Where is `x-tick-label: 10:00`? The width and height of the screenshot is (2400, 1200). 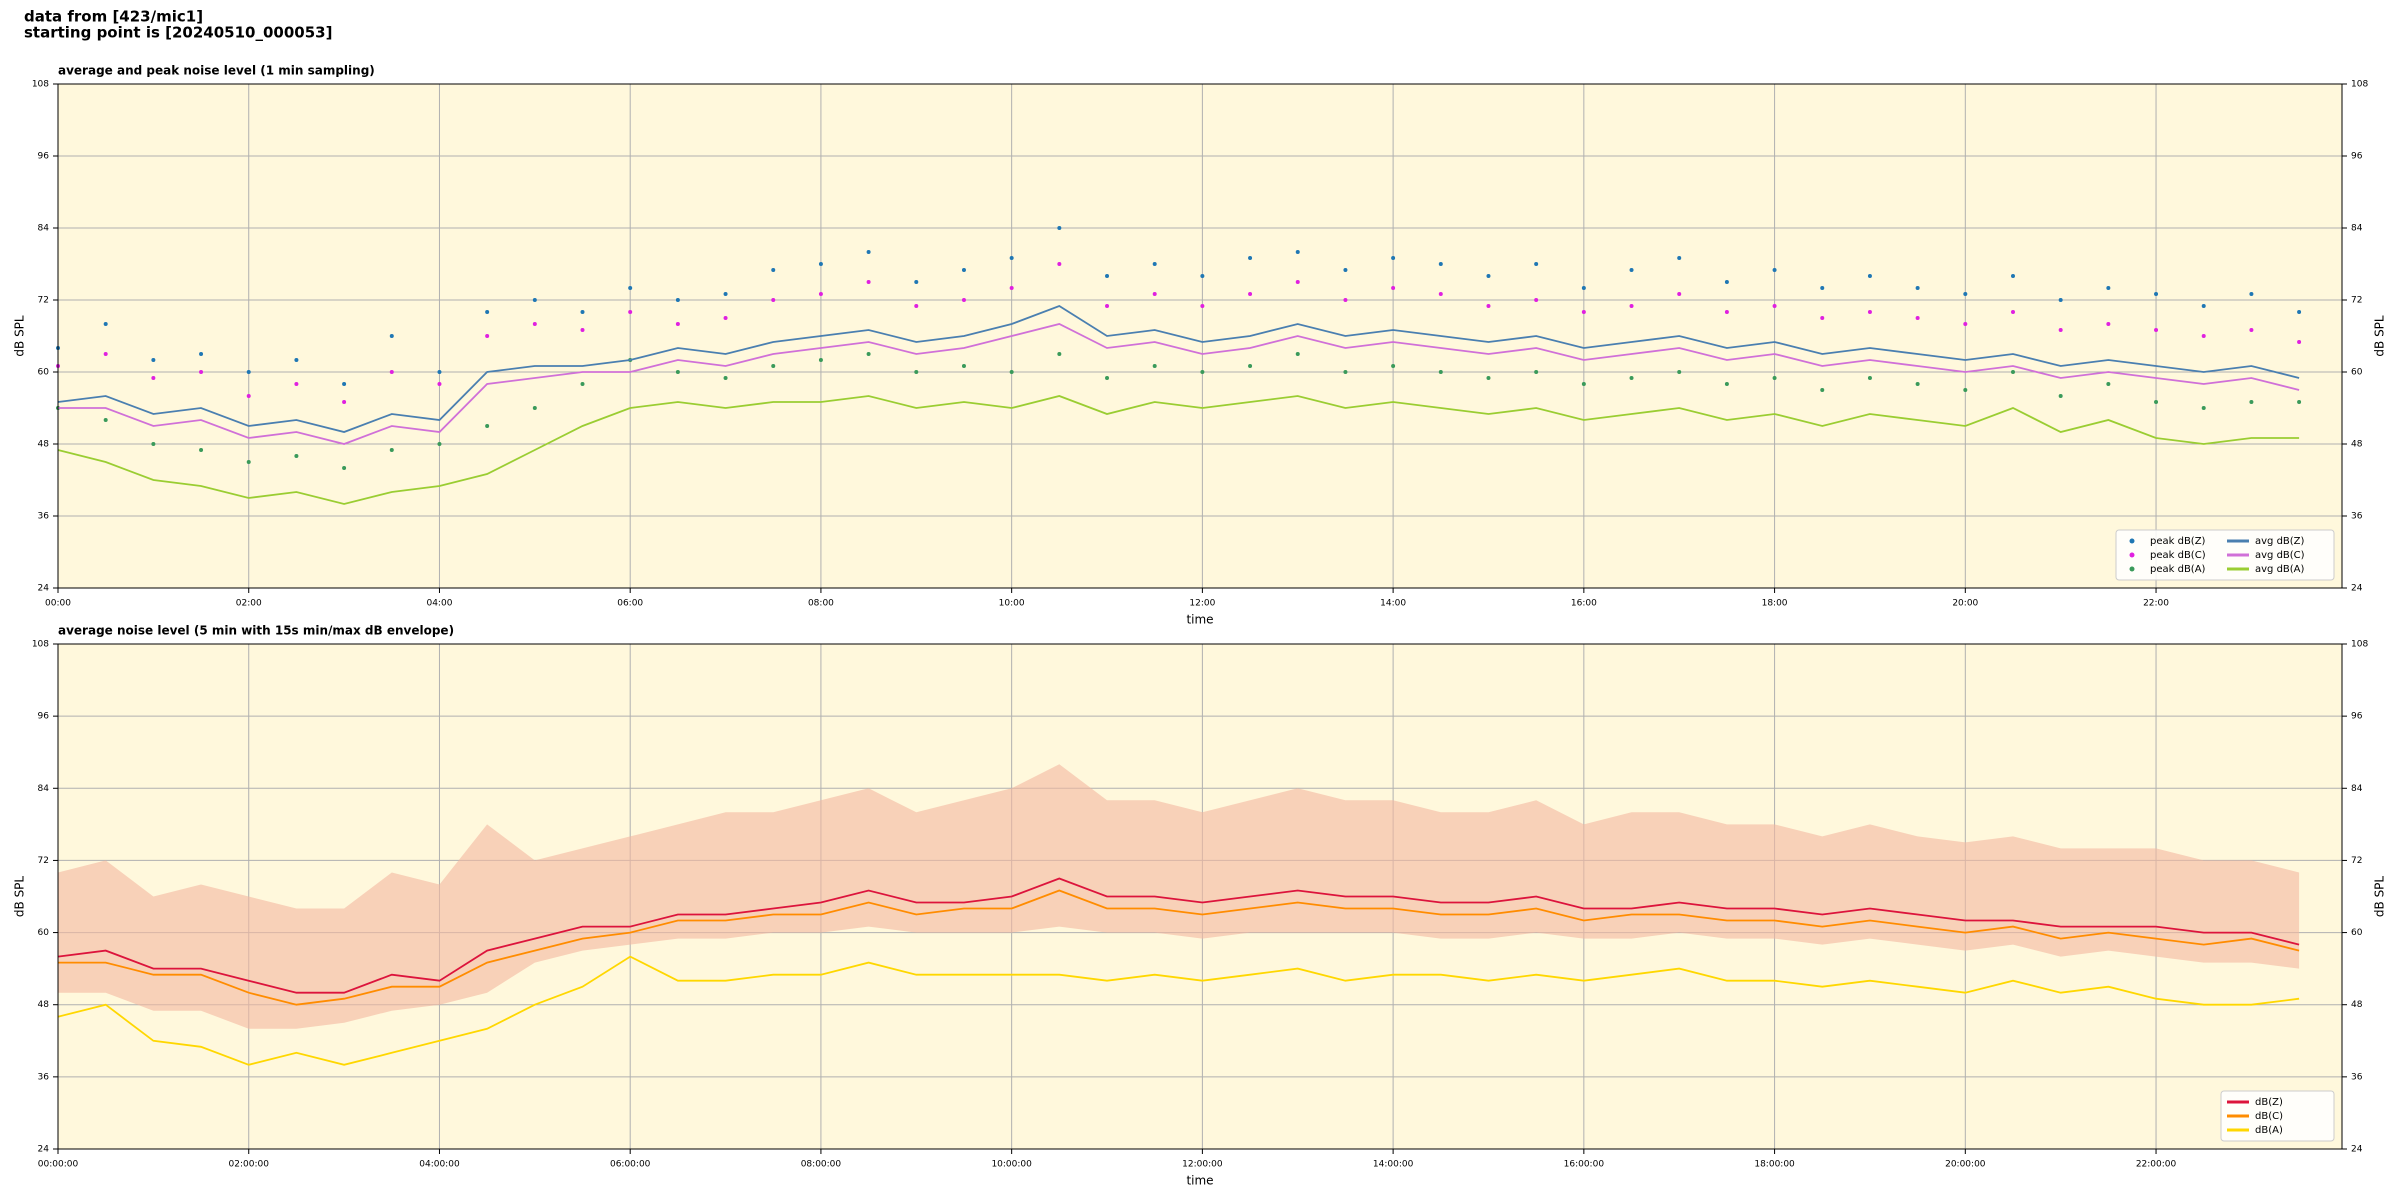 x-tick-label: 10:00 is located at coordinates (1012, 604).